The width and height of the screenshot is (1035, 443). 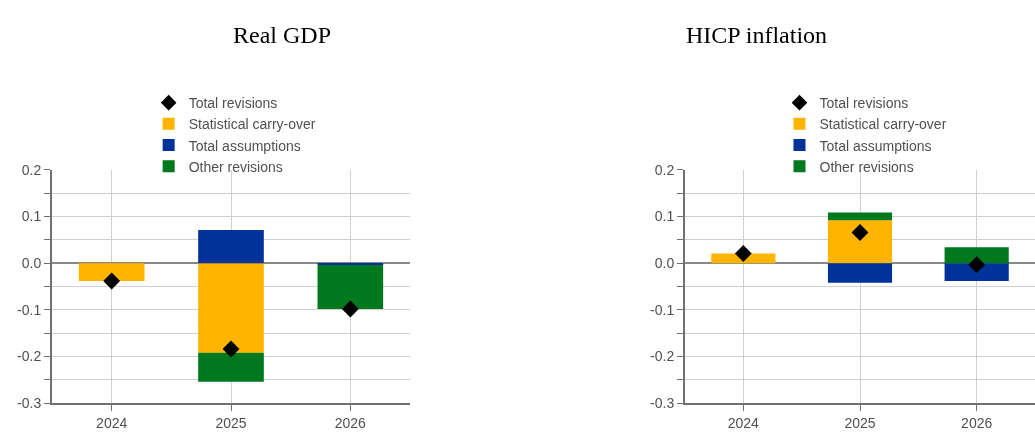 What do you see at coordinates (282, 35) in the screenshot?
I see `chart-title: Real GDP` at bounding box center [282, 35].